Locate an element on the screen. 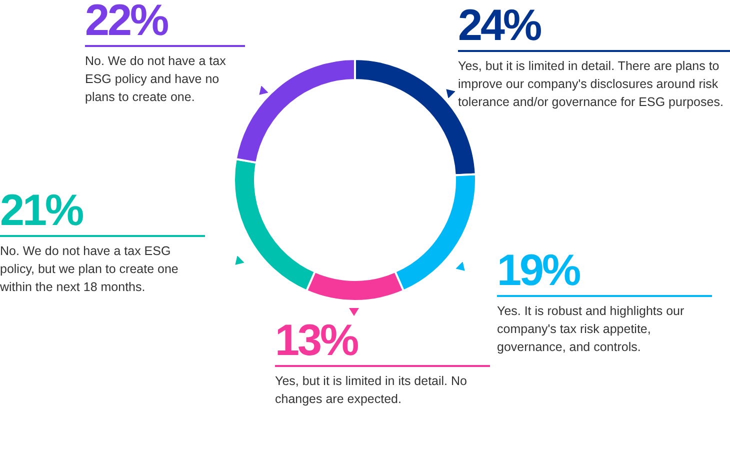  data-label: 24% is located at coordinates (500, 25).